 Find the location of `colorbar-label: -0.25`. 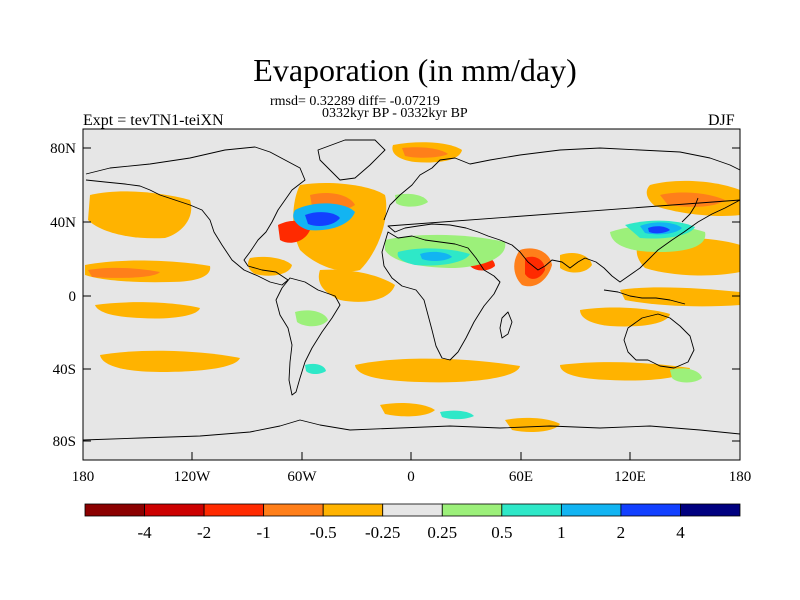

colorbar-label: -0.25 is located at coordinates (382, 532).